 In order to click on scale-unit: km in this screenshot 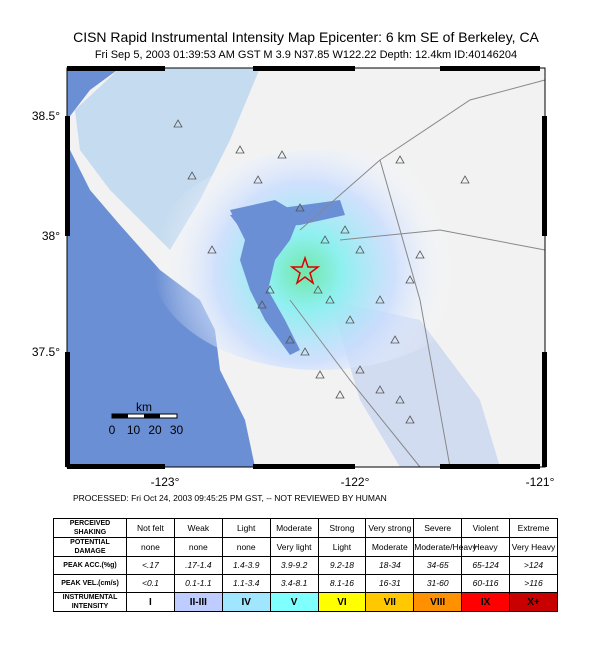, I will do `click(144, 407)`.